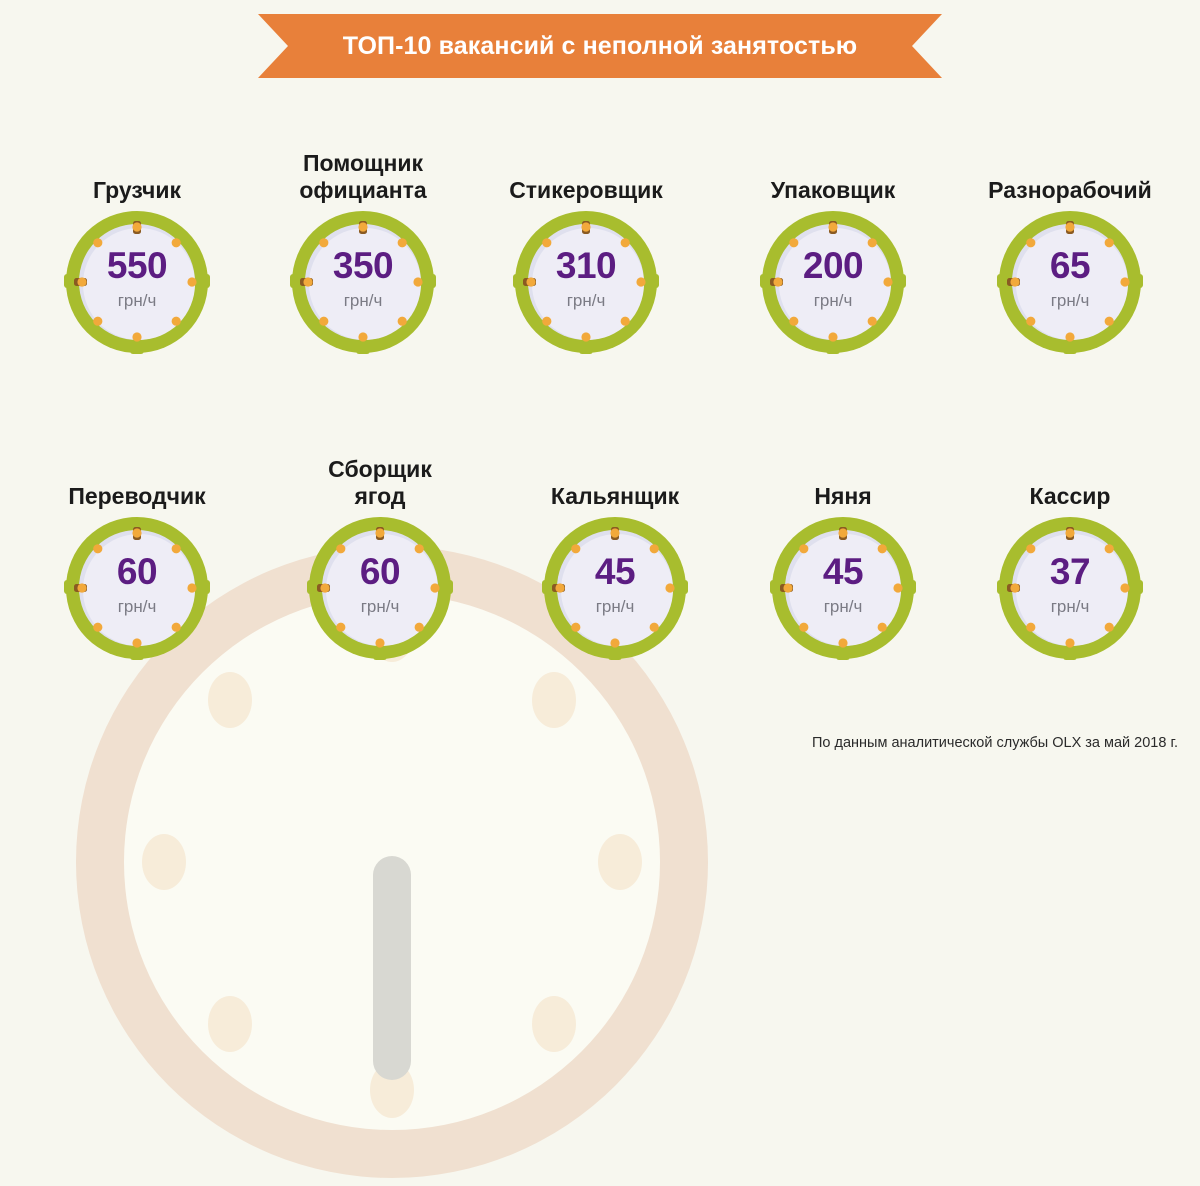  I want to click on clock-icon: 310 грн/ч, so click(586, 282).